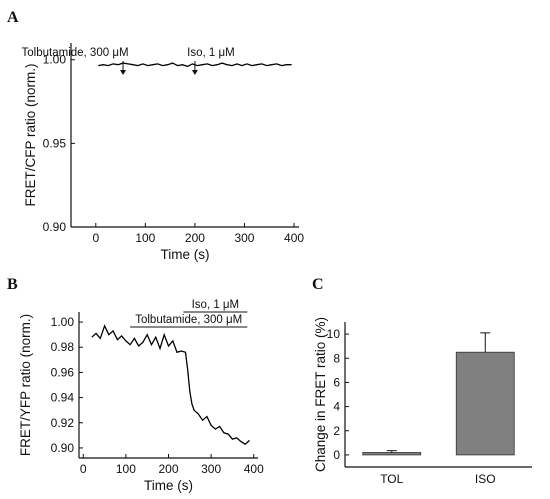 This screenshot has width=550, height=499. What do you see at coordinates (145, 238) in the screenshot?
I see `a-x-tick-label: 100` at bounding box center [145, 238].